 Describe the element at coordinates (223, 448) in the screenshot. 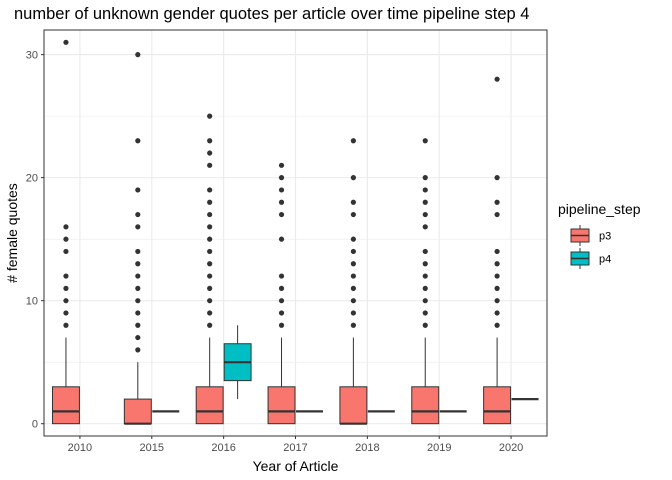

I see `x-tick-label: 2016` at that location.